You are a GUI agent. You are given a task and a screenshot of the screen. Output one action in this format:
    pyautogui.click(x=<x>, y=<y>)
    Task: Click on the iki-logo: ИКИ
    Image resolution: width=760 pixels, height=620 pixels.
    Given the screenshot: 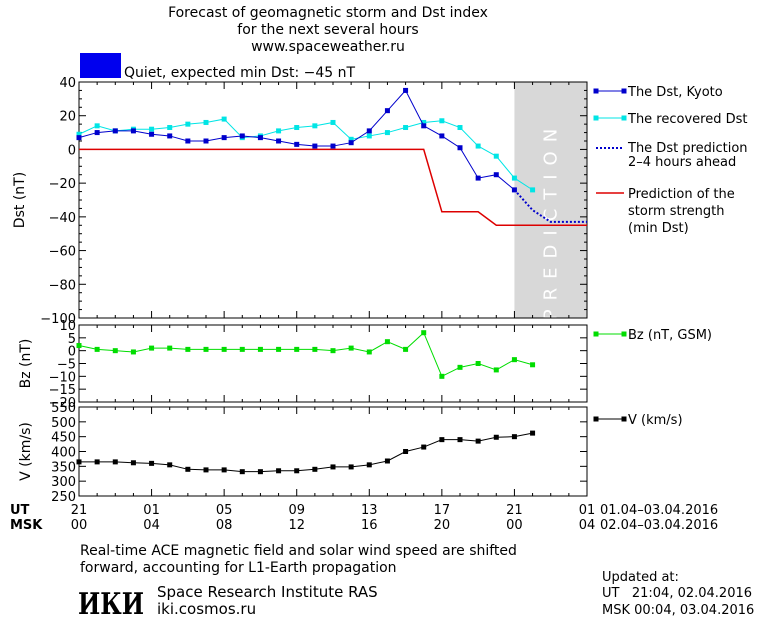 What is the action you would take?
    pyautogui.click(x=111, y=603)
    